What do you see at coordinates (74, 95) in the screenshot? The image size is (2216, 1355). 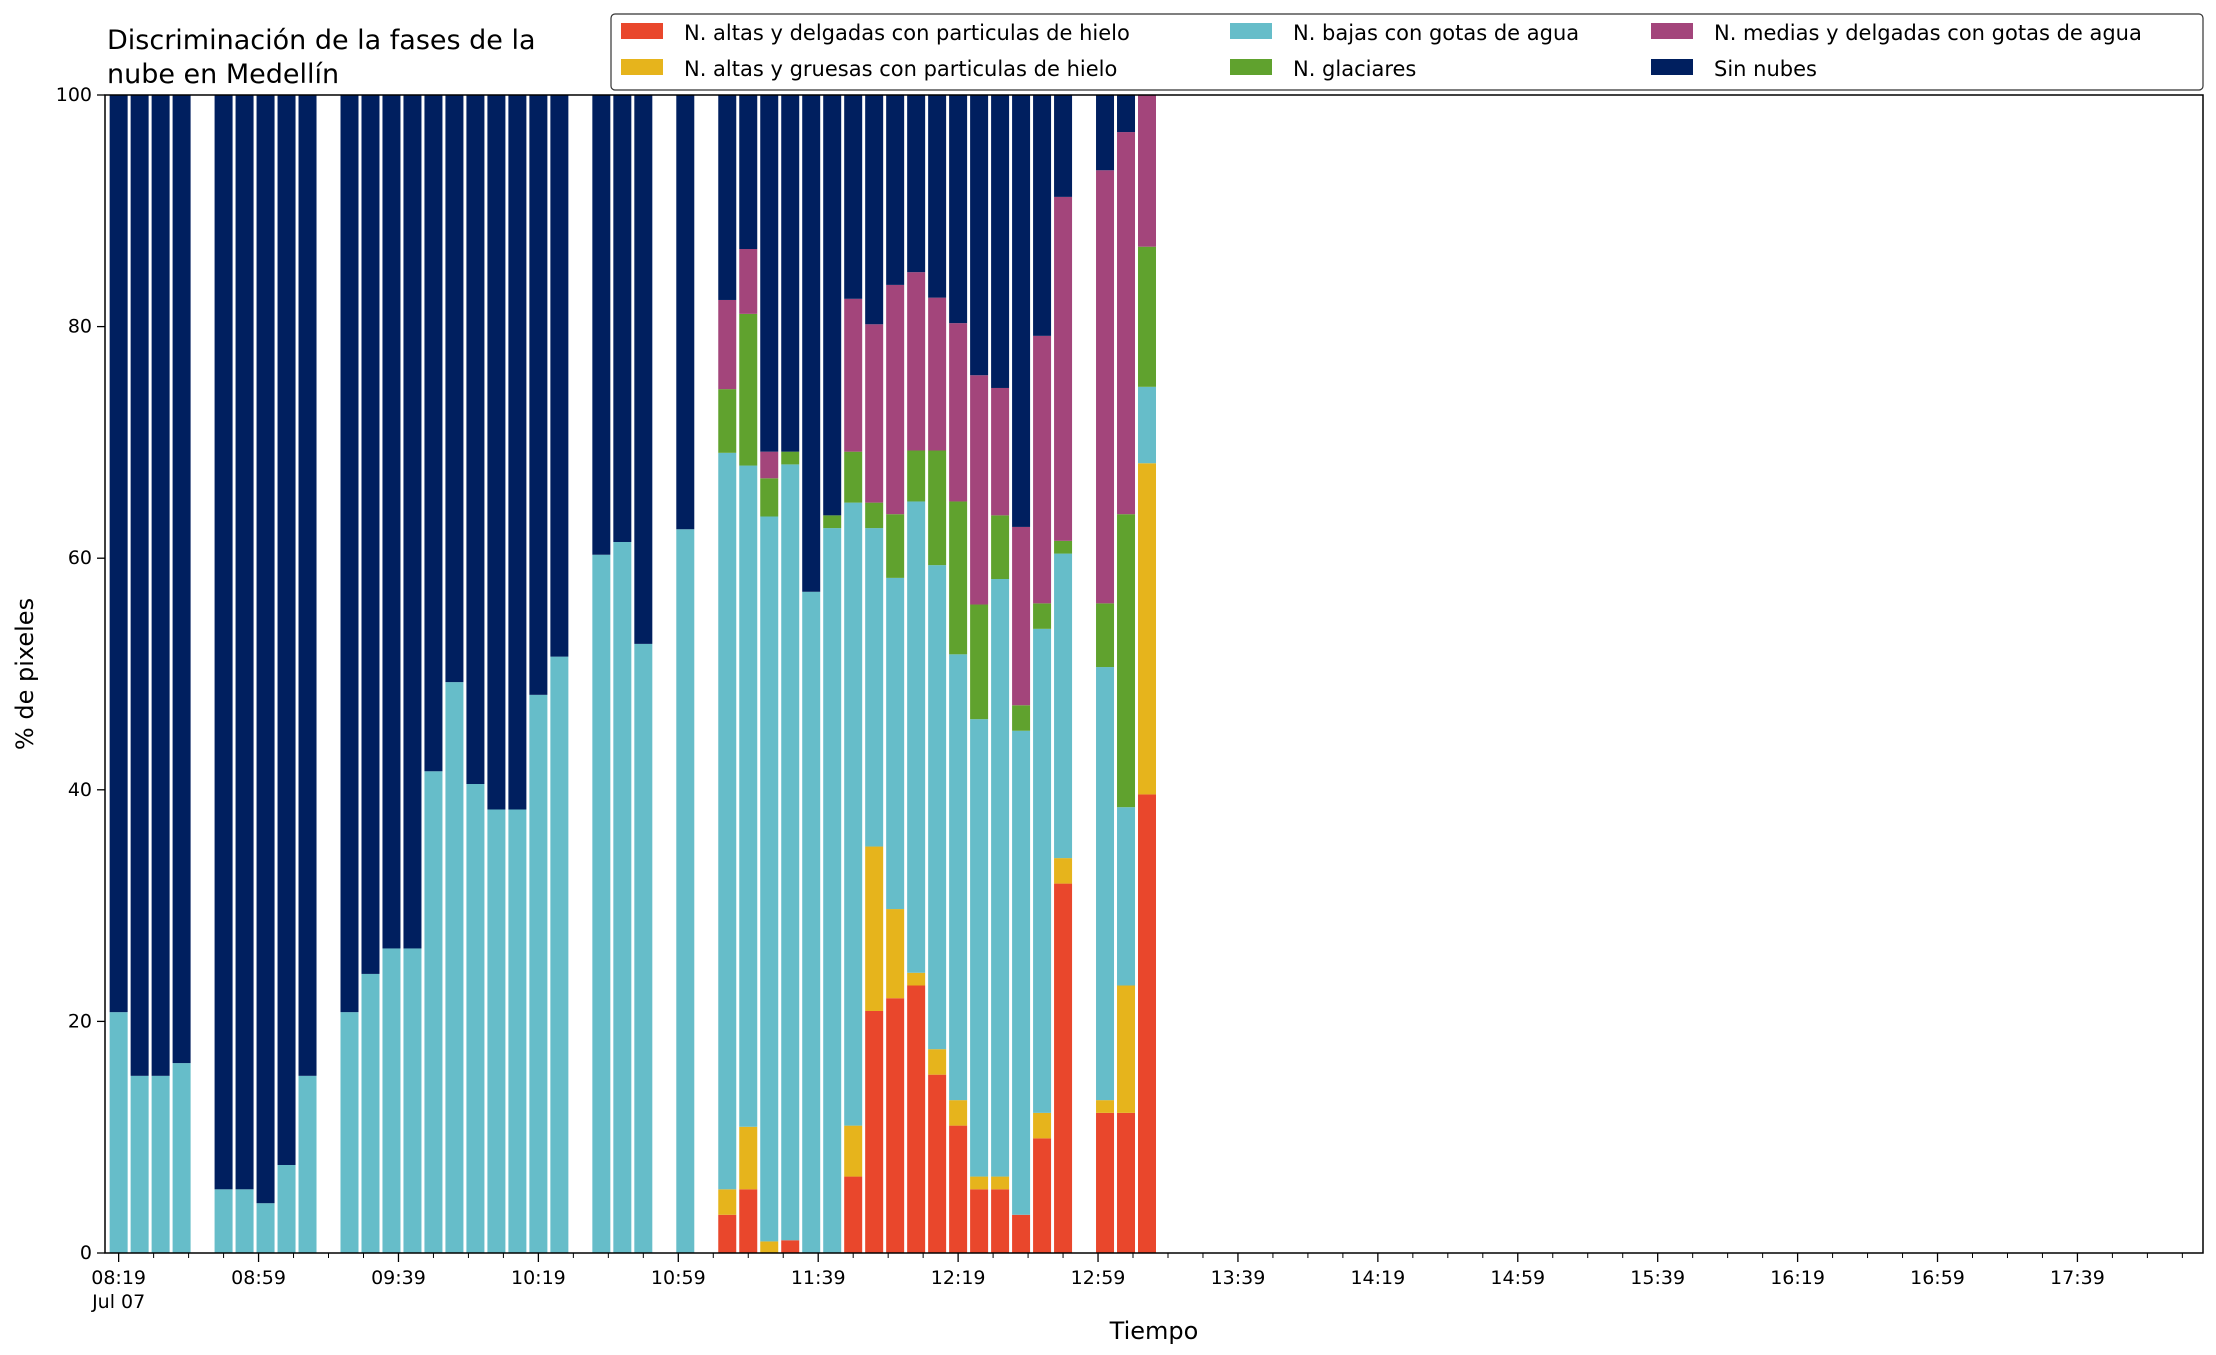 I see `y-tick-label: 100` at bounding box center [74, 95].